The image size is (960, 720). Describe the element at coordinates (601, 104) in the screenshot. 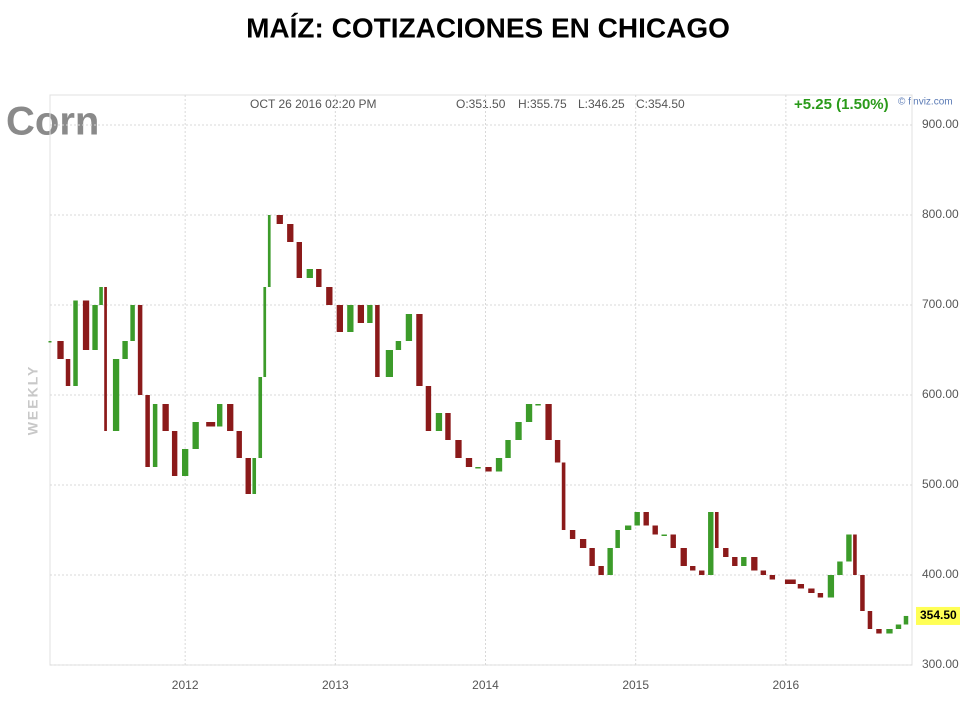

I see `ohlc-low: L:346.25` at that location.